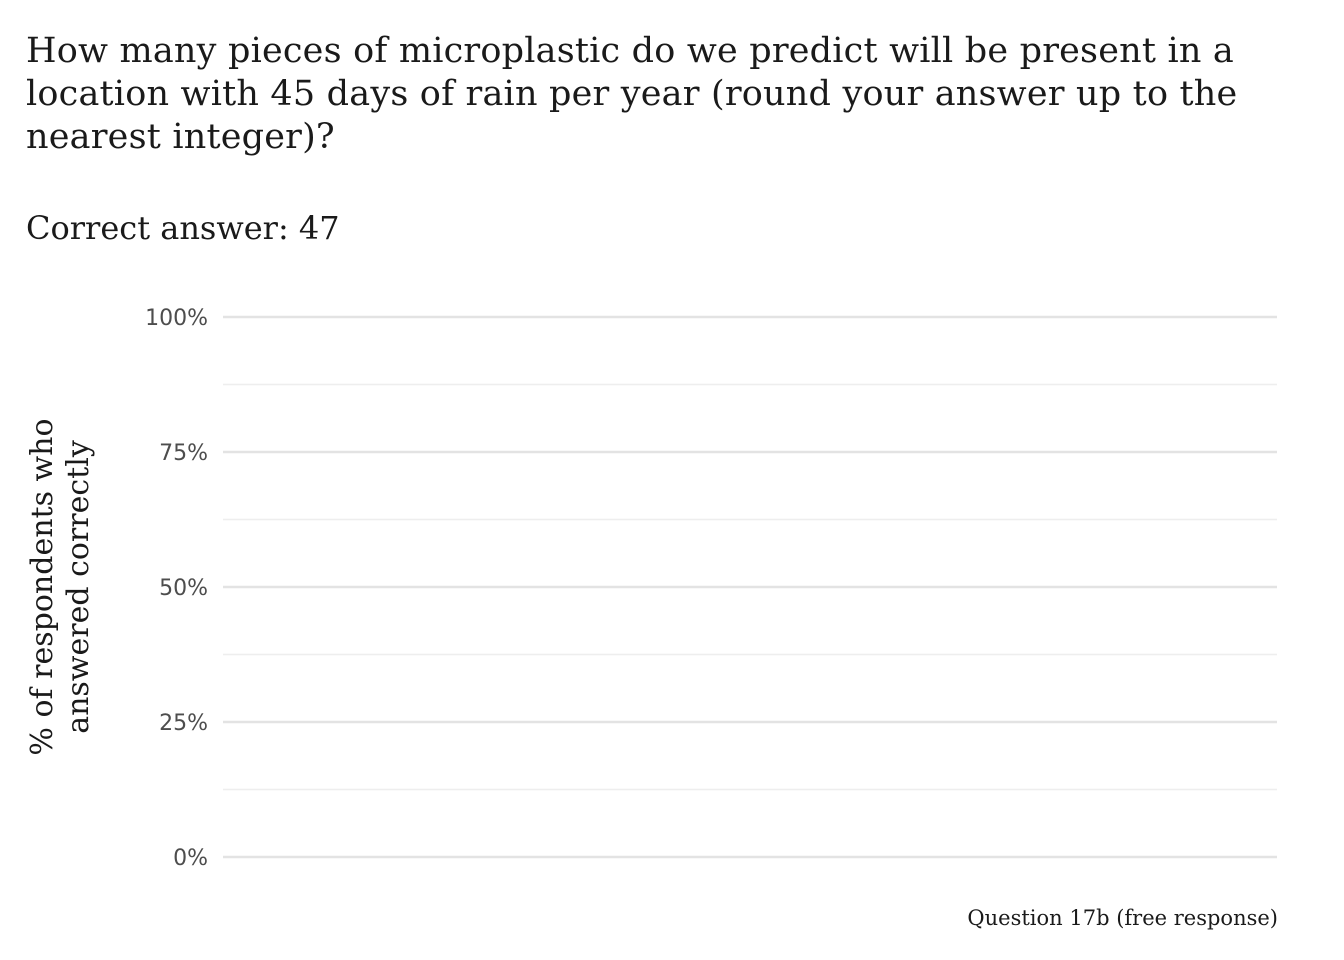  What do you see at coordinates (190, 858) in the screenshot?
I see `y-tick-label: 0%` at bounding box center [190, 858].